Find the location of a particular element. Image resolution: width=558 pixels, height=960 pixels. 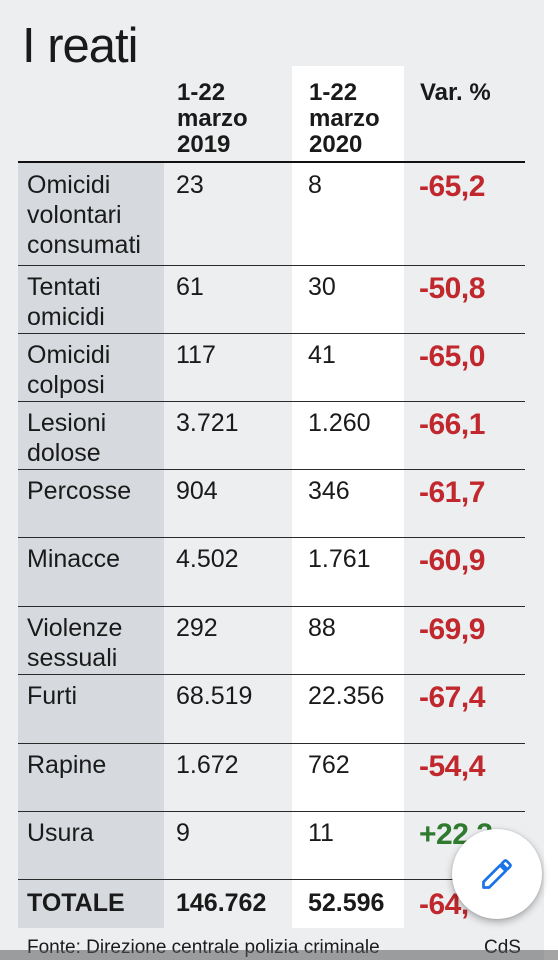

total-label: TOTALE is located at coordinates (76, 903).